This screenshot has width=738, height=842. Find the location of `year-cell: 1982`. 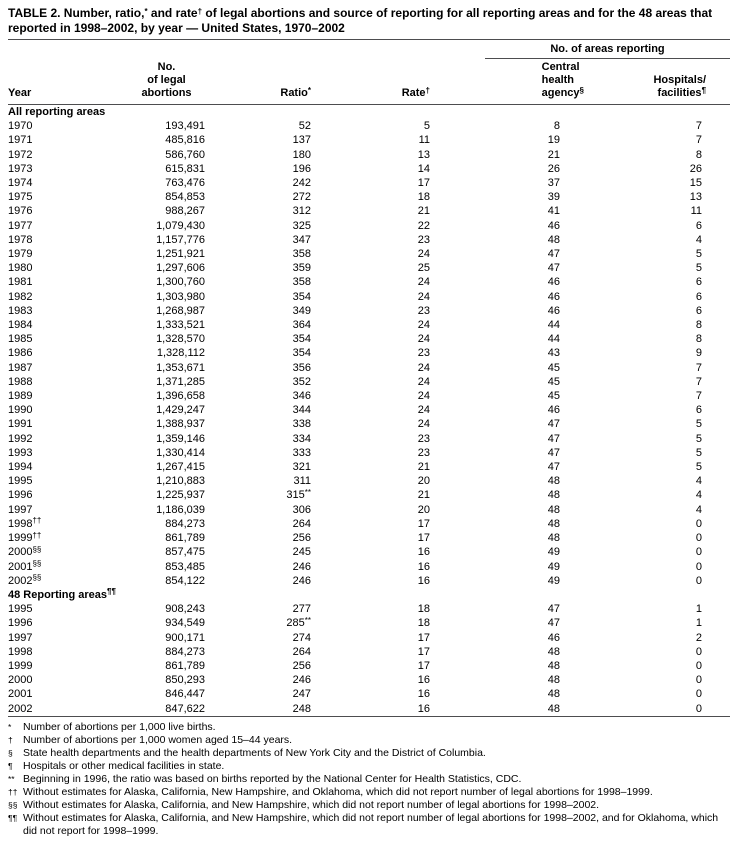

year-cell: 1982 is located at coordinates (20, 296).